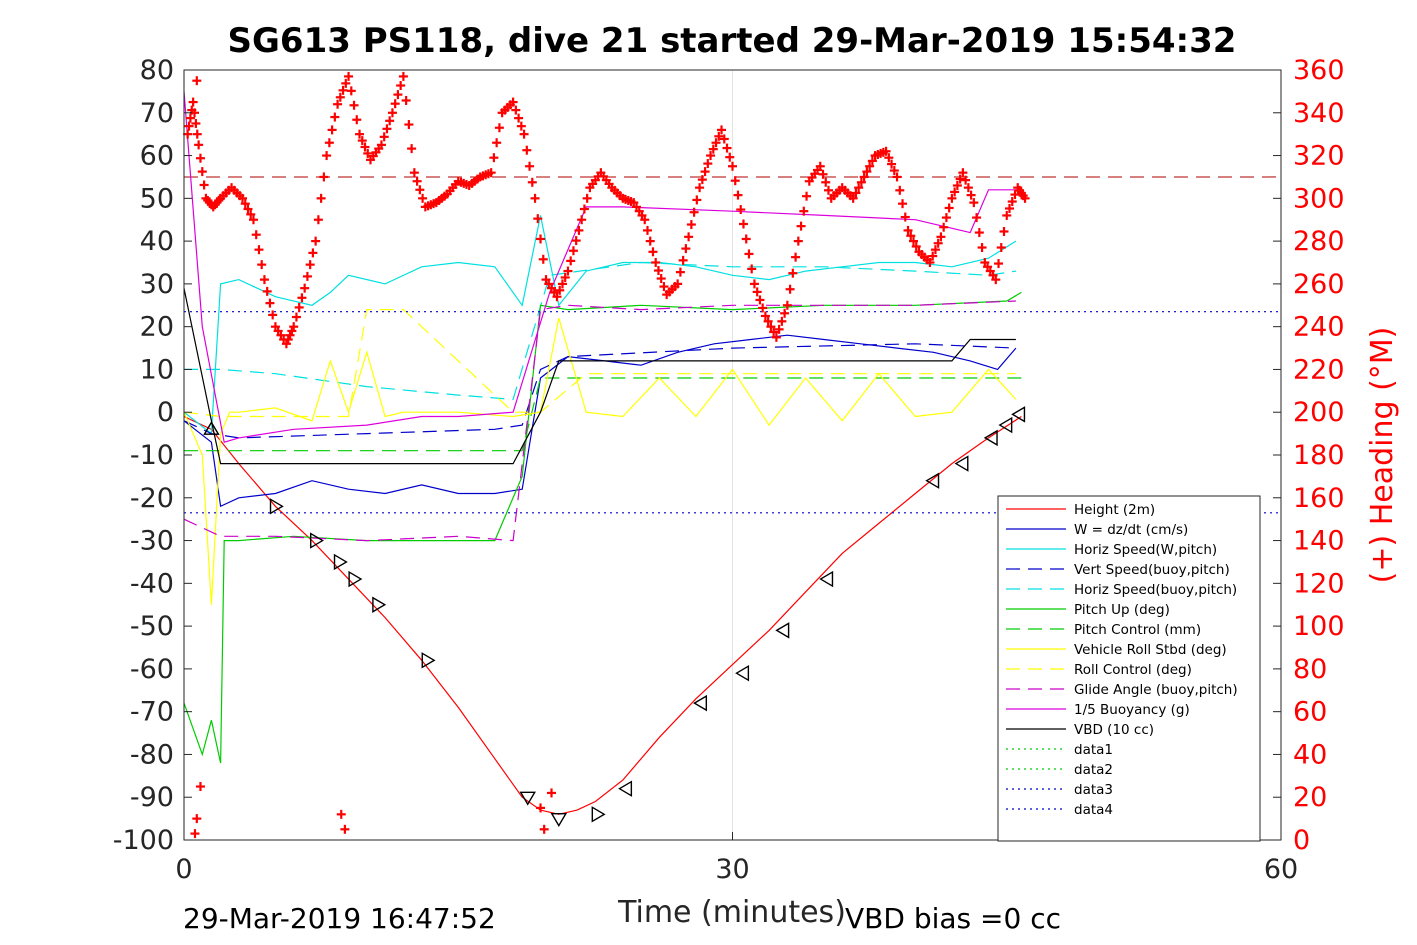 This screenshot has height=945, width=1417. Describe the element at coordinates (1310, 712) in the screenshot. I see `y-right-tick-label: 60` at that location.